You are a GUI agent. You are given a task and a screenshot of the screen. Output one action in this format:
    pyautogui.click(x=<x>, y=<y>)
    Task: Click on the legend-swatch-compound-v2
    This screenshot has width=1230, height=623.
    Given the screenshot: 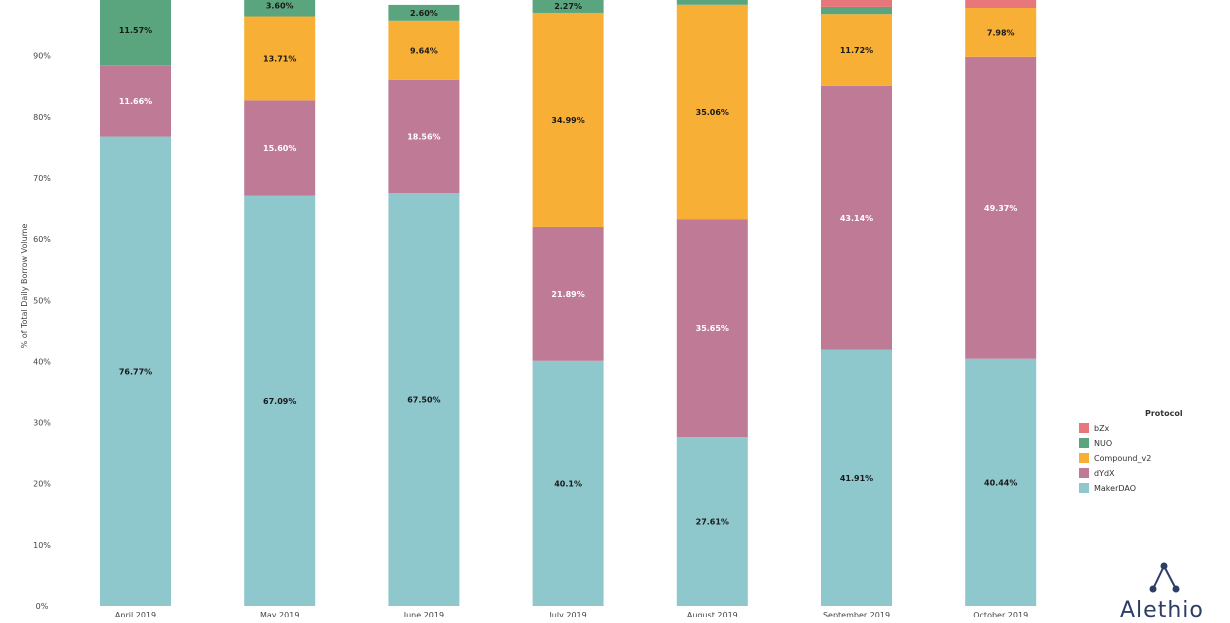 What is the action you would take?
    pyautogui.click(x=1084, y=458)
    